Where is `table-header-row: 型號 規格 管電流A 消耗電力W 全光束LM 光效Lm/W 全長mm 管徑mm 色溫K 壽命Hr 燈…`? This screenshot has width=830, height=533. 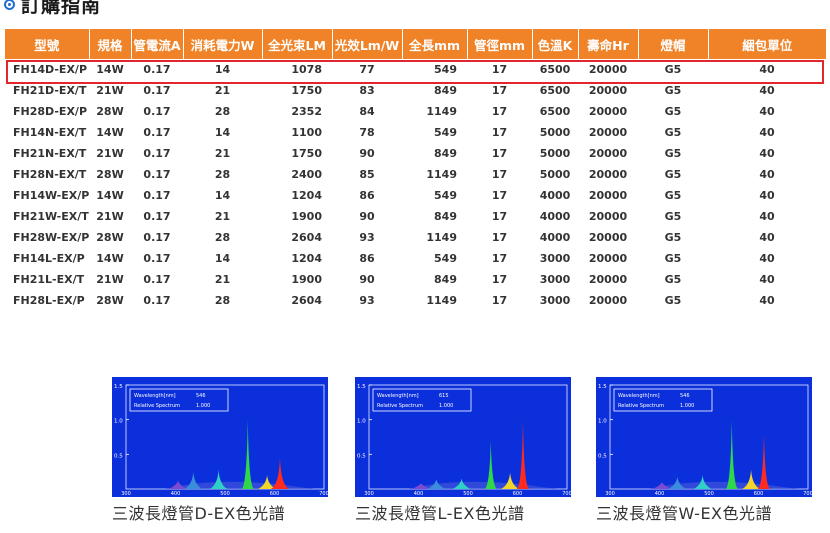 table-header-row: 型號 規格 管電流A 消耗電力W 全光束LM 光效Lm/W 全長mm 管徑mm 色溫K 壽命Hr 燈… is located at coordinates (415, 44).